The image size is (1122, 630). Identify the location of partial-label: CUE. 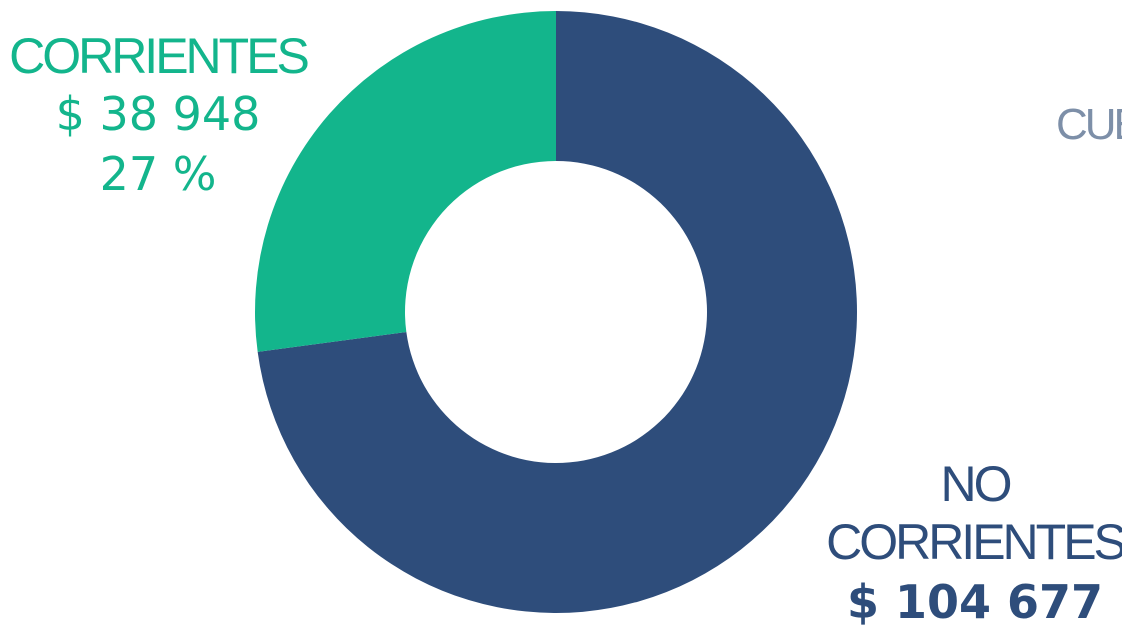
(1089, 124).